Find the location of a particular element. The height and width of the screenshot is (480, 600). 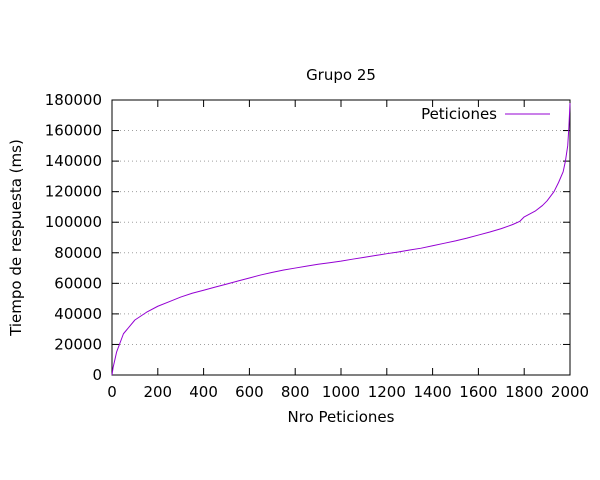

x-tick-label: 1400 is located at coordinates (433, 392).